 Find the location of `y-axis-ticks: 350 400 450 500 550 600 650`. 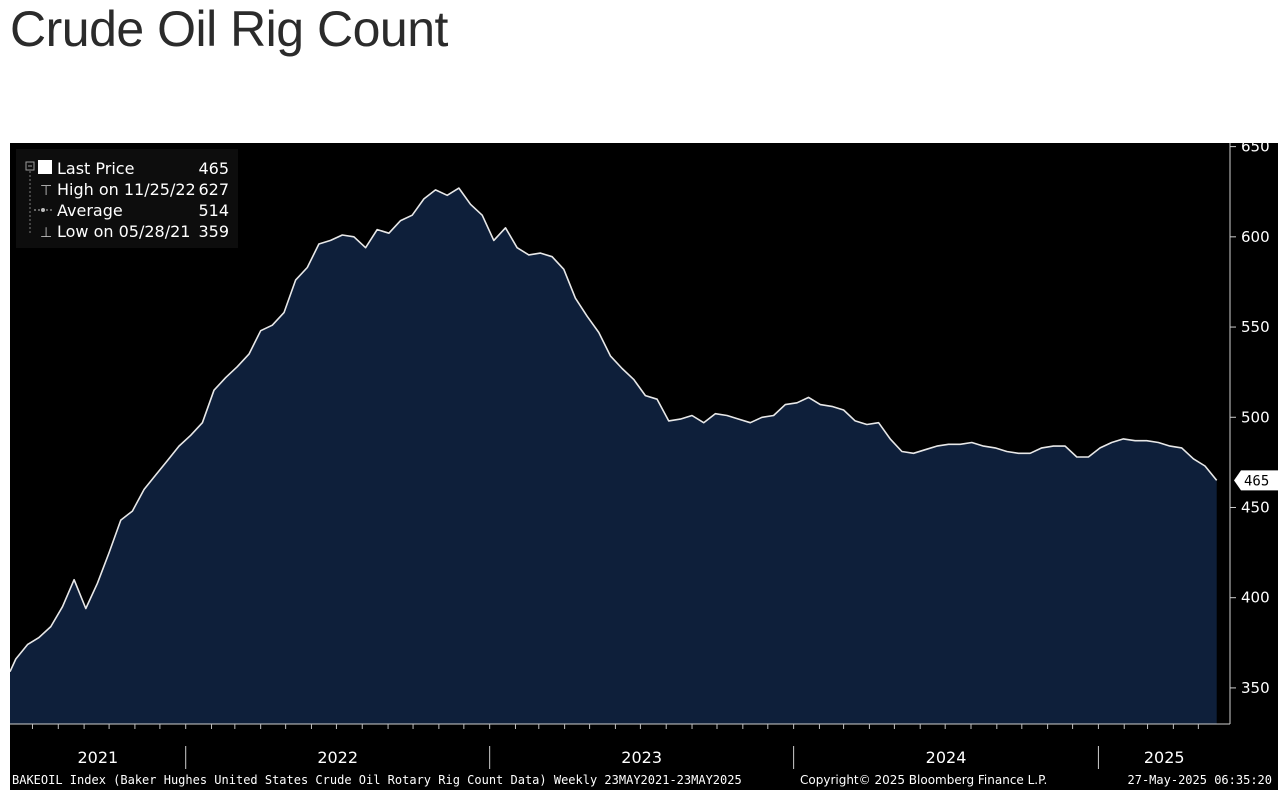

y-axis-ticks: 350 400 450 500 550 600 650 is located at coordinates (1250, 417).